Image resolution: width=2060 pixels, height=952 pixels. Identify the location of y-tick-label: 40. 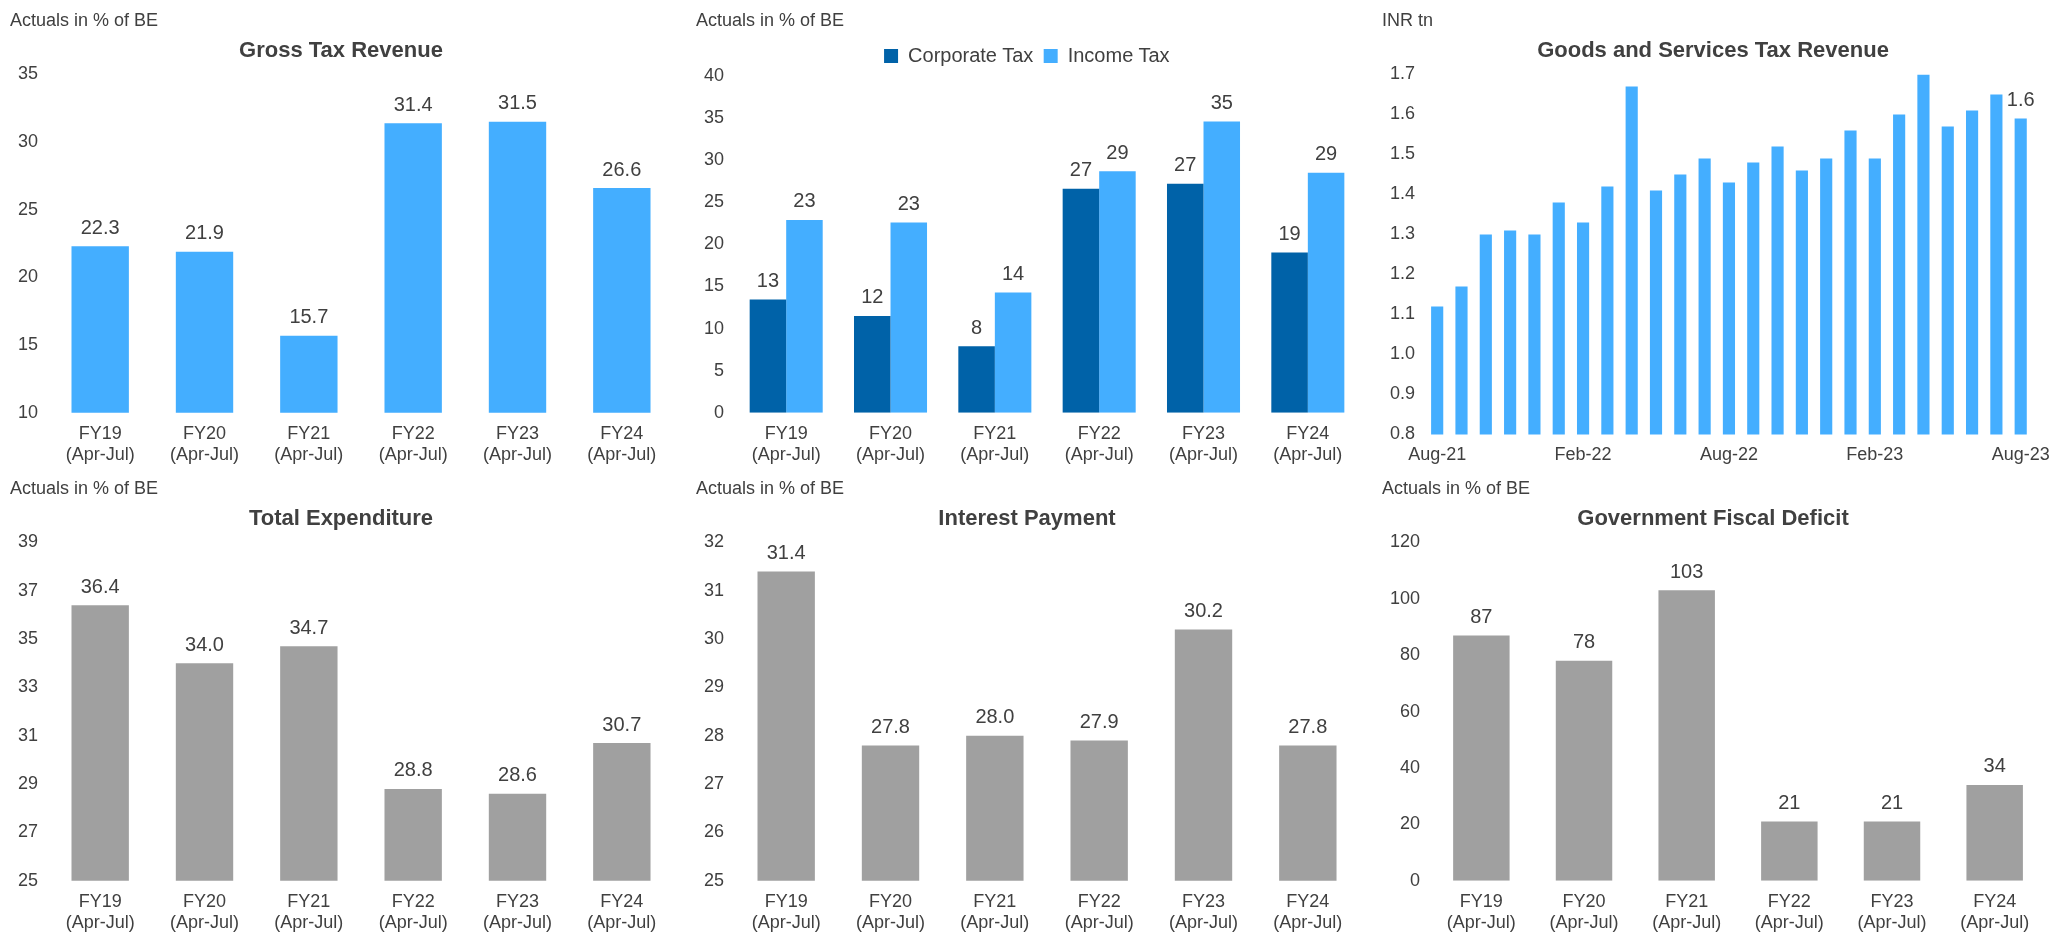
(1410, 766).